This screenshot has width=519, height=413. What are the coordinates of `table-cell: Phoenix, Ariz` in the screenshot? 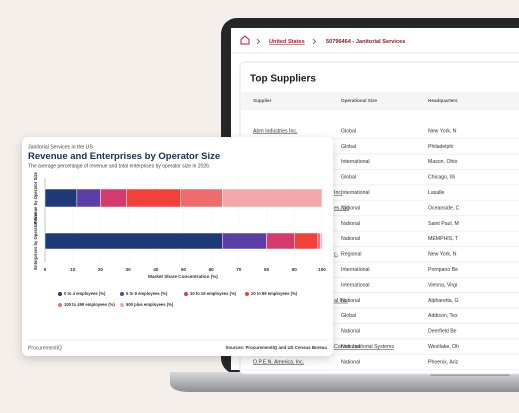 It's located at (443, 362).